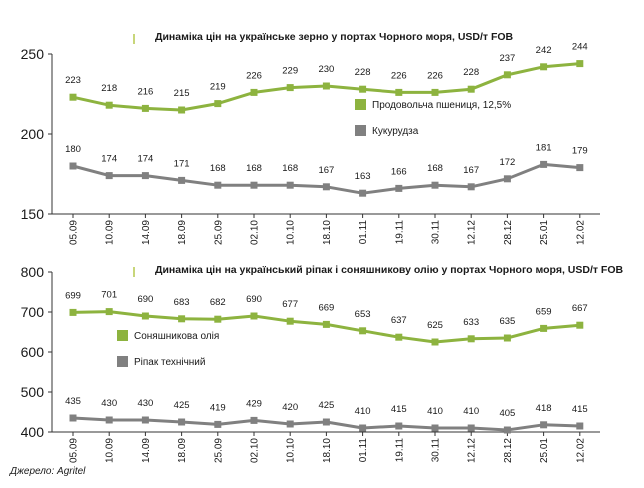 The height and width of the screenshot is (488, 644). What do you see at coordinates (291, 450) in the screenshot?
I see `x-tick-label: 10.10` at bounding box center [291, 450].